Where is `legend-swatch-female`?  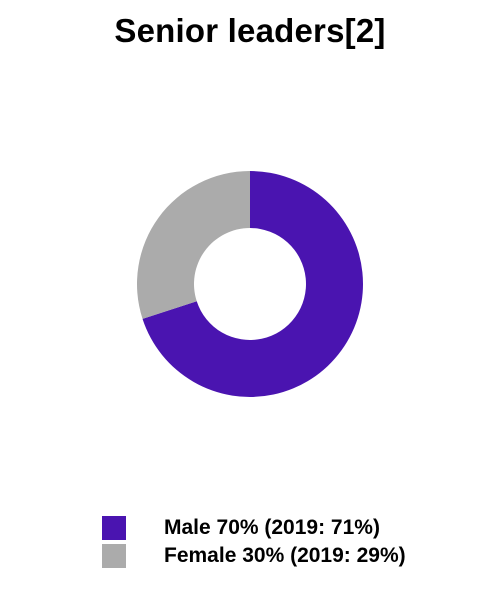 legend-swatch-female is located at coordinates (114, 556).